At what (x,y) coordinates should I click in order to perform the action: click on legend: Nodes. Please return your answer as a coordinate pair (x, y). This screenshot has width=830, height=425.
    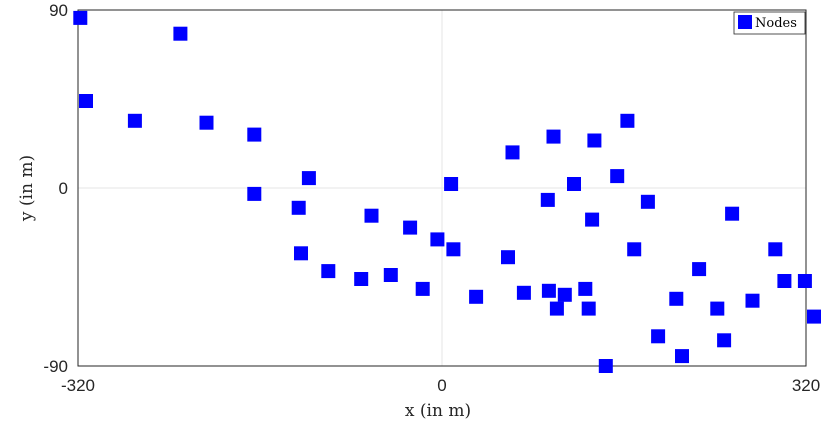
    Looking at the image, I should click on (769, 23).